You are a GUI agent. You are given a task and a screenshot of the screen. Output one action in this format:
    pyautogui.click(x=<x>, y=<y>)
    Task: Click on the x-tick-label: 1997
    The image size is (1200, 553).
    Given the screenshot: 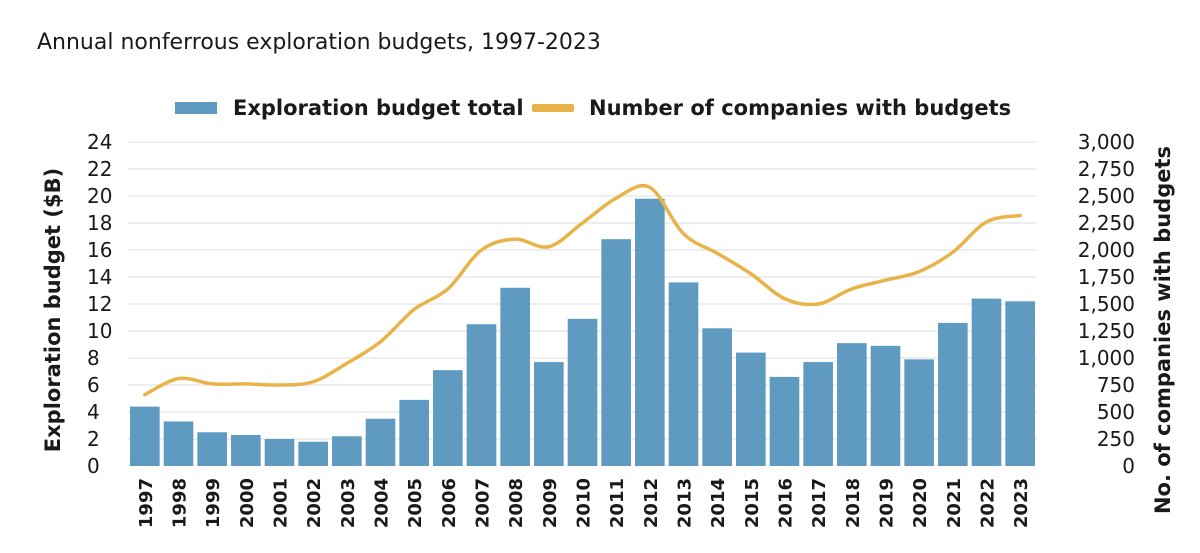 What is the action you would take?
    pyautogui.click(x=146, y=503)
    